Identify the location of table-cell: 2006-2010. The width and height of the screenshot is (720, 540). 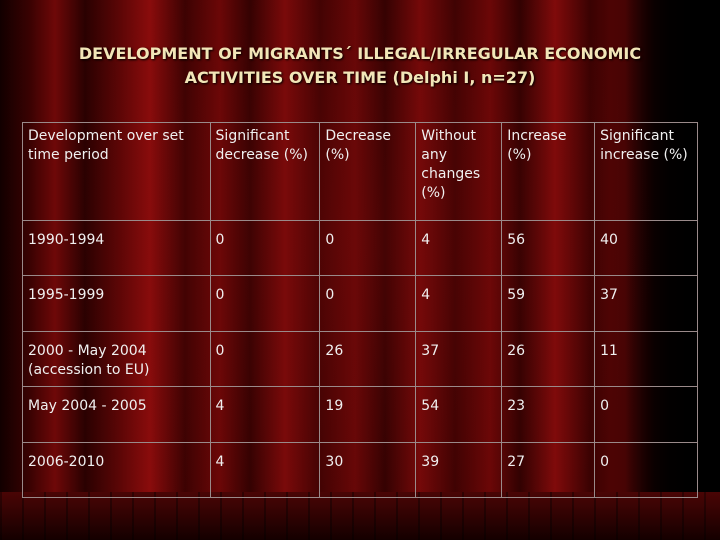
(116, 470).